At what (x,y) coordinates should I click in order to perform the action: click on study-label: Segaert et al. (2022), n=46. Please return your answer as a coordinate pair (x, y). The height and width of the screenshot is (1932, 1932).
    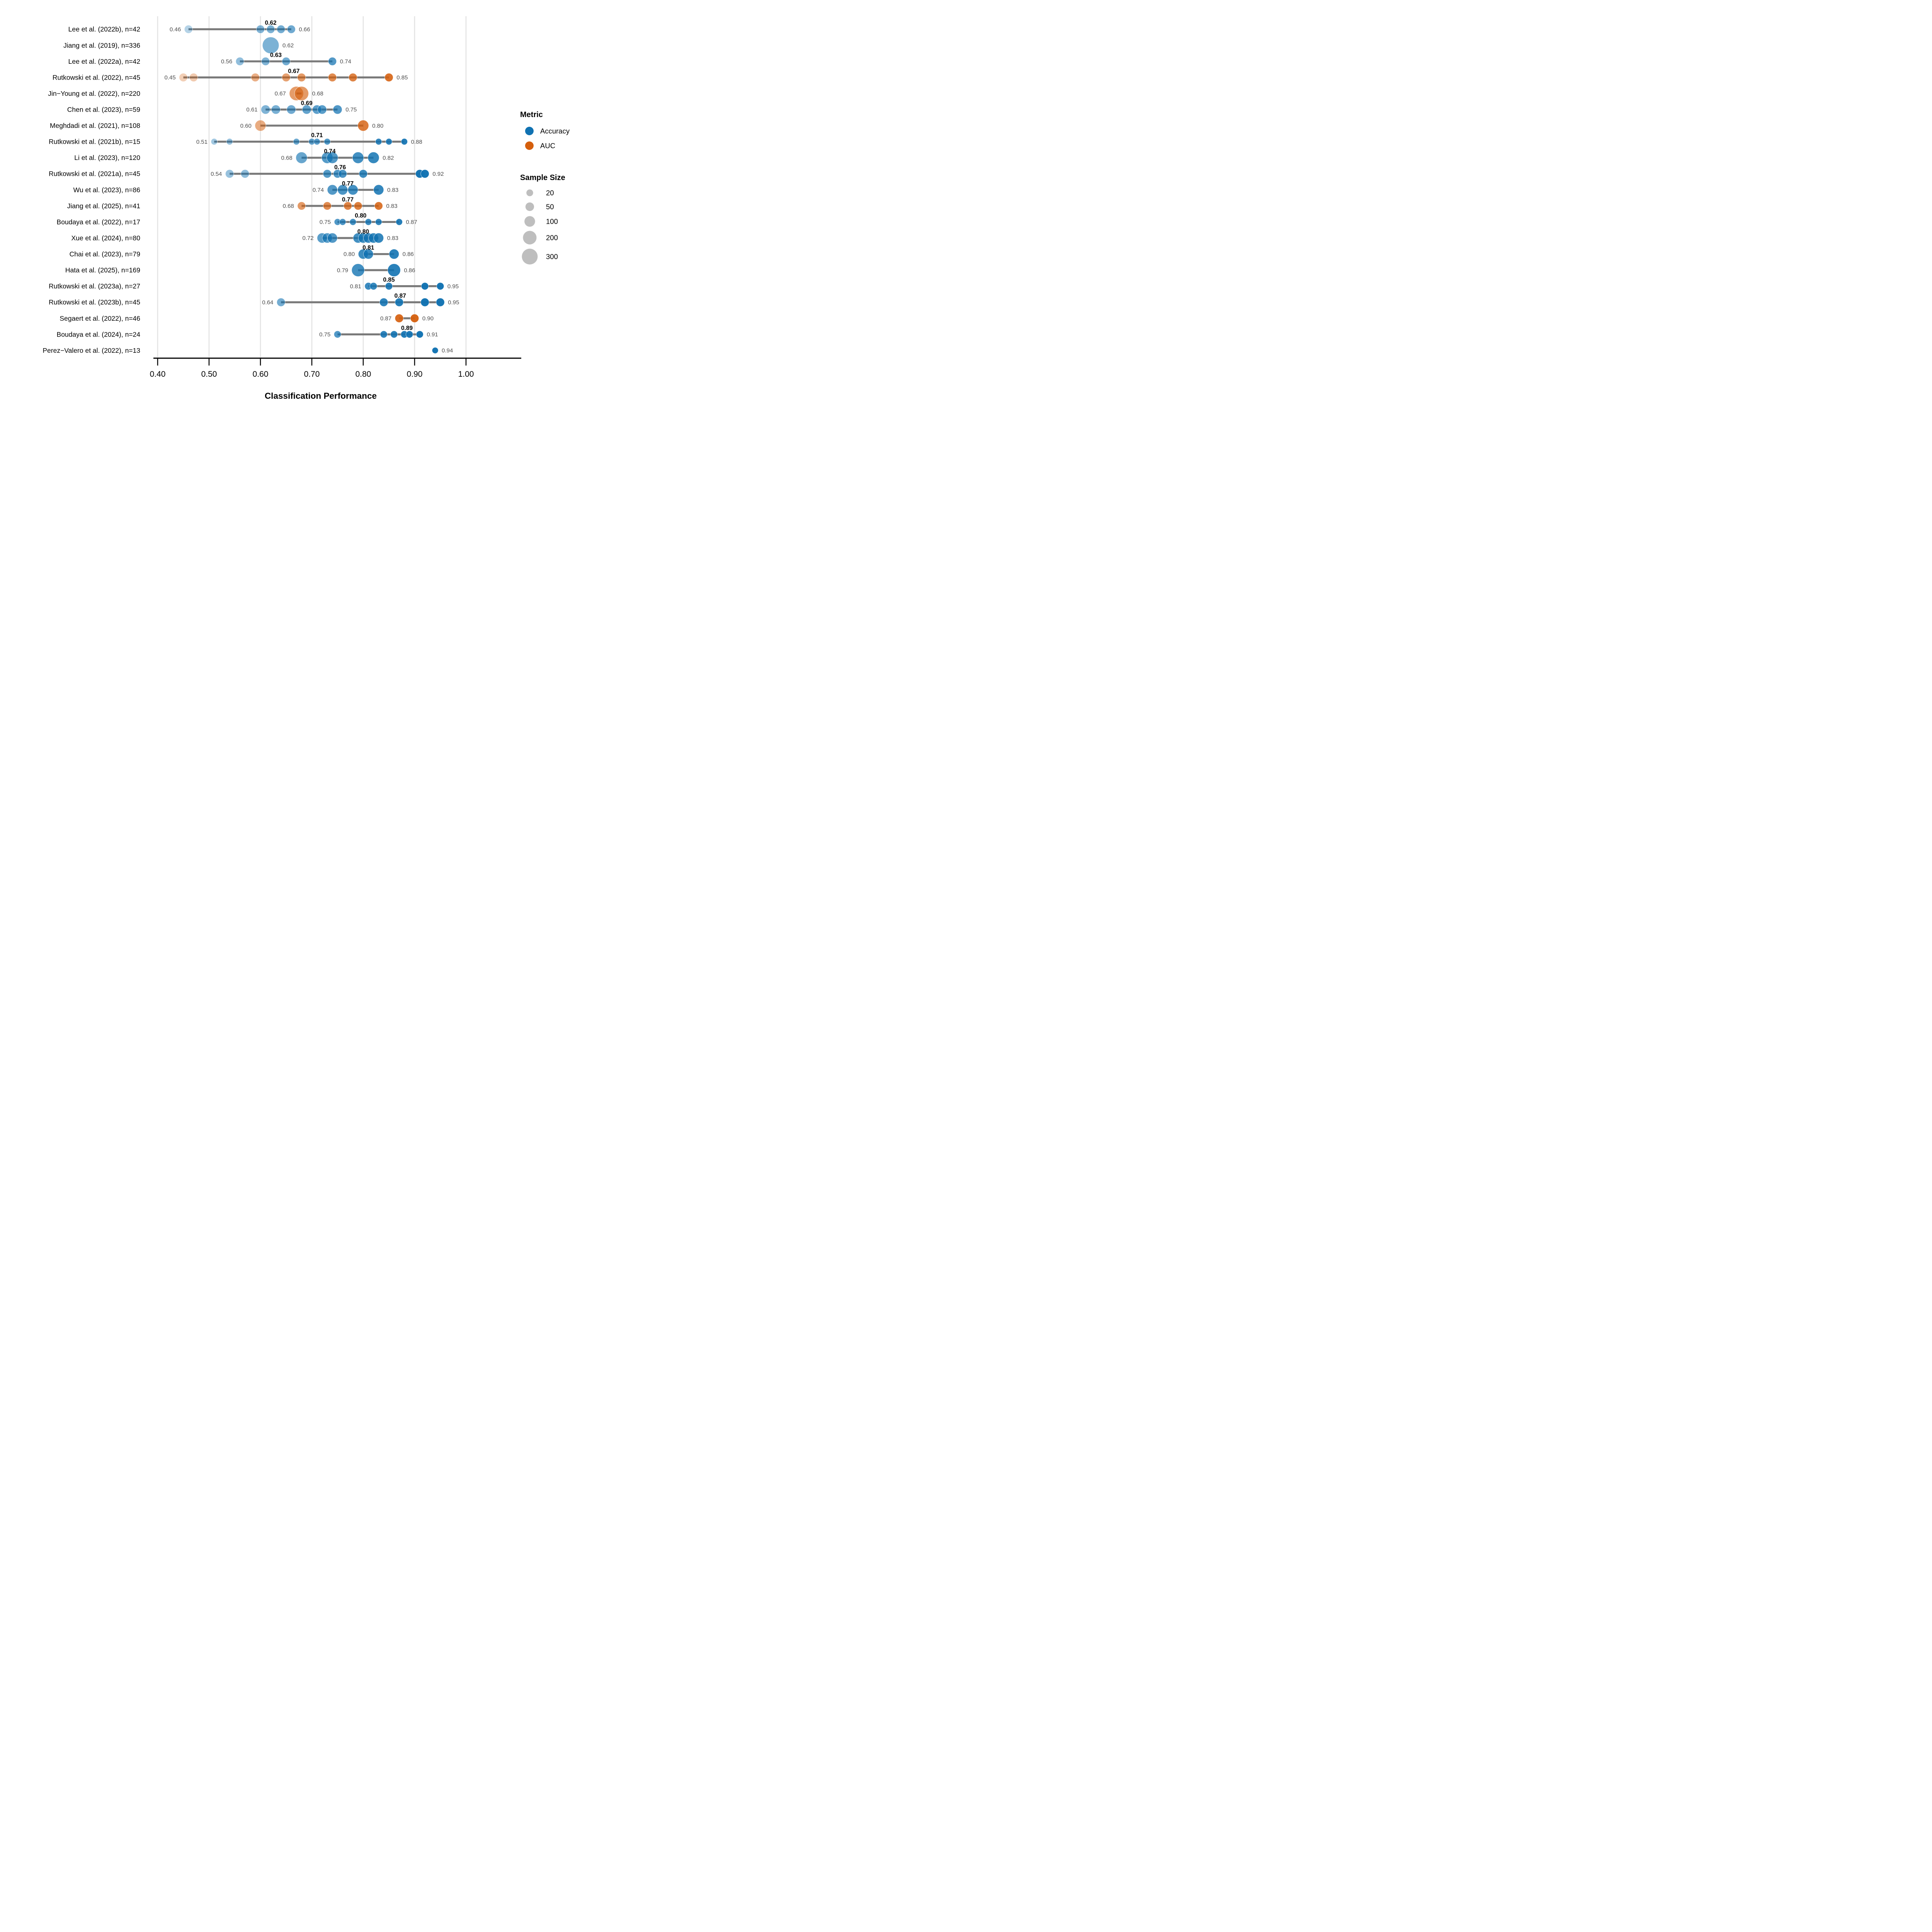
    Looking at the image, I should click on (100, 319).